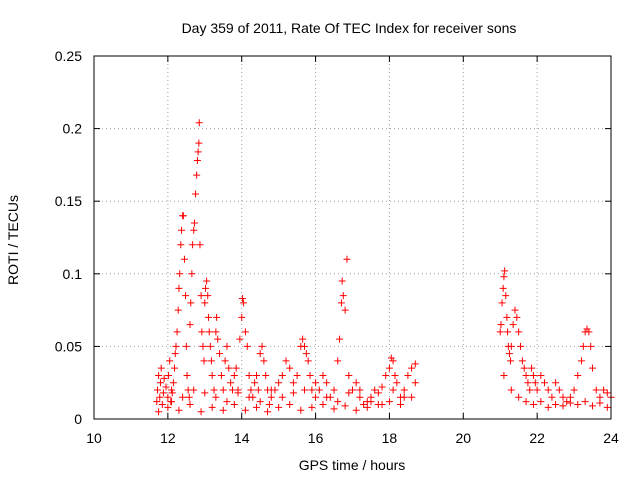 This screenshot has width=640, height=480. What do you see at coordinates (352, 438) in the screenshot?
I see `x-tick-labels: 10 12 14 16 18 20 22 24` at bounding box center [352, 438].